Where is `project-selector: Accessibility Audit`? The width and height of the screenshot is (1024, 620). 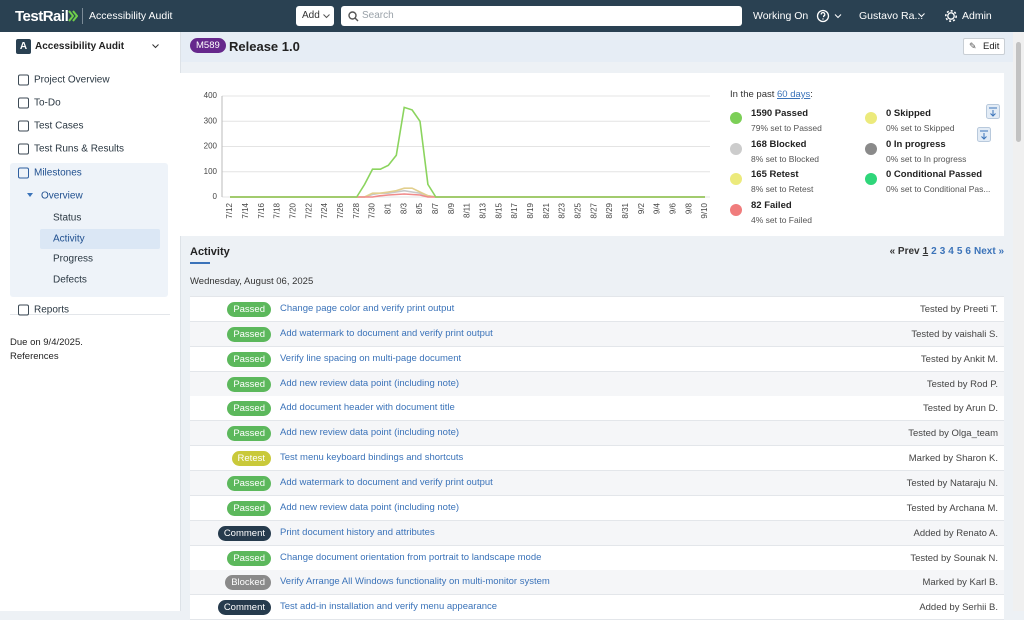 project-selector: Accessibility Audit is located at coordinates (80, 46).